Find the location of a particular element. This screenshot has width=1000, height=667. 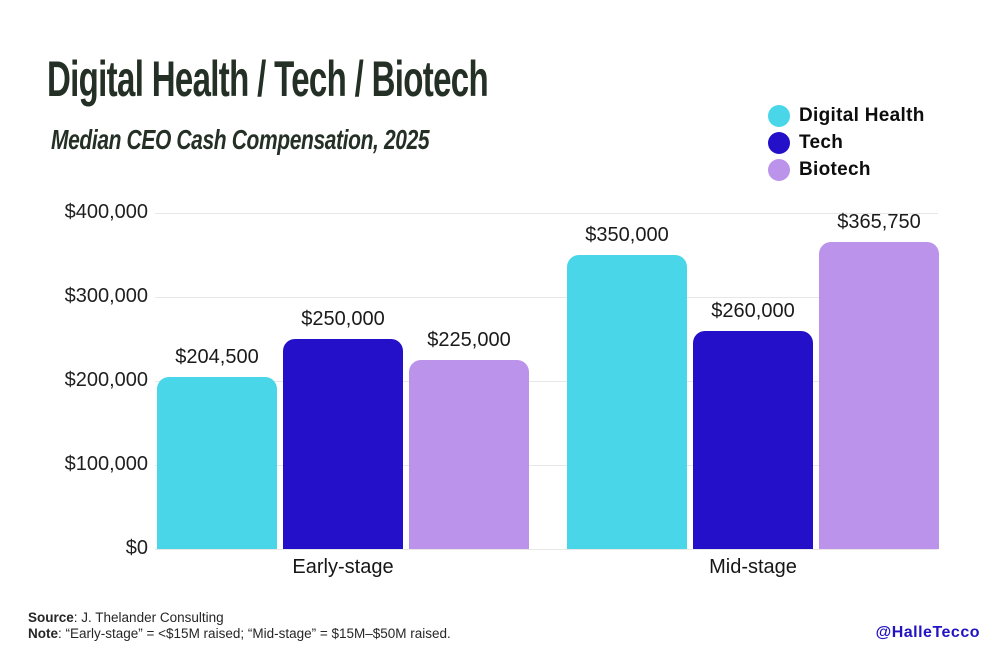

bar-value-label: $365,750 is located at coordinates (879, 221).